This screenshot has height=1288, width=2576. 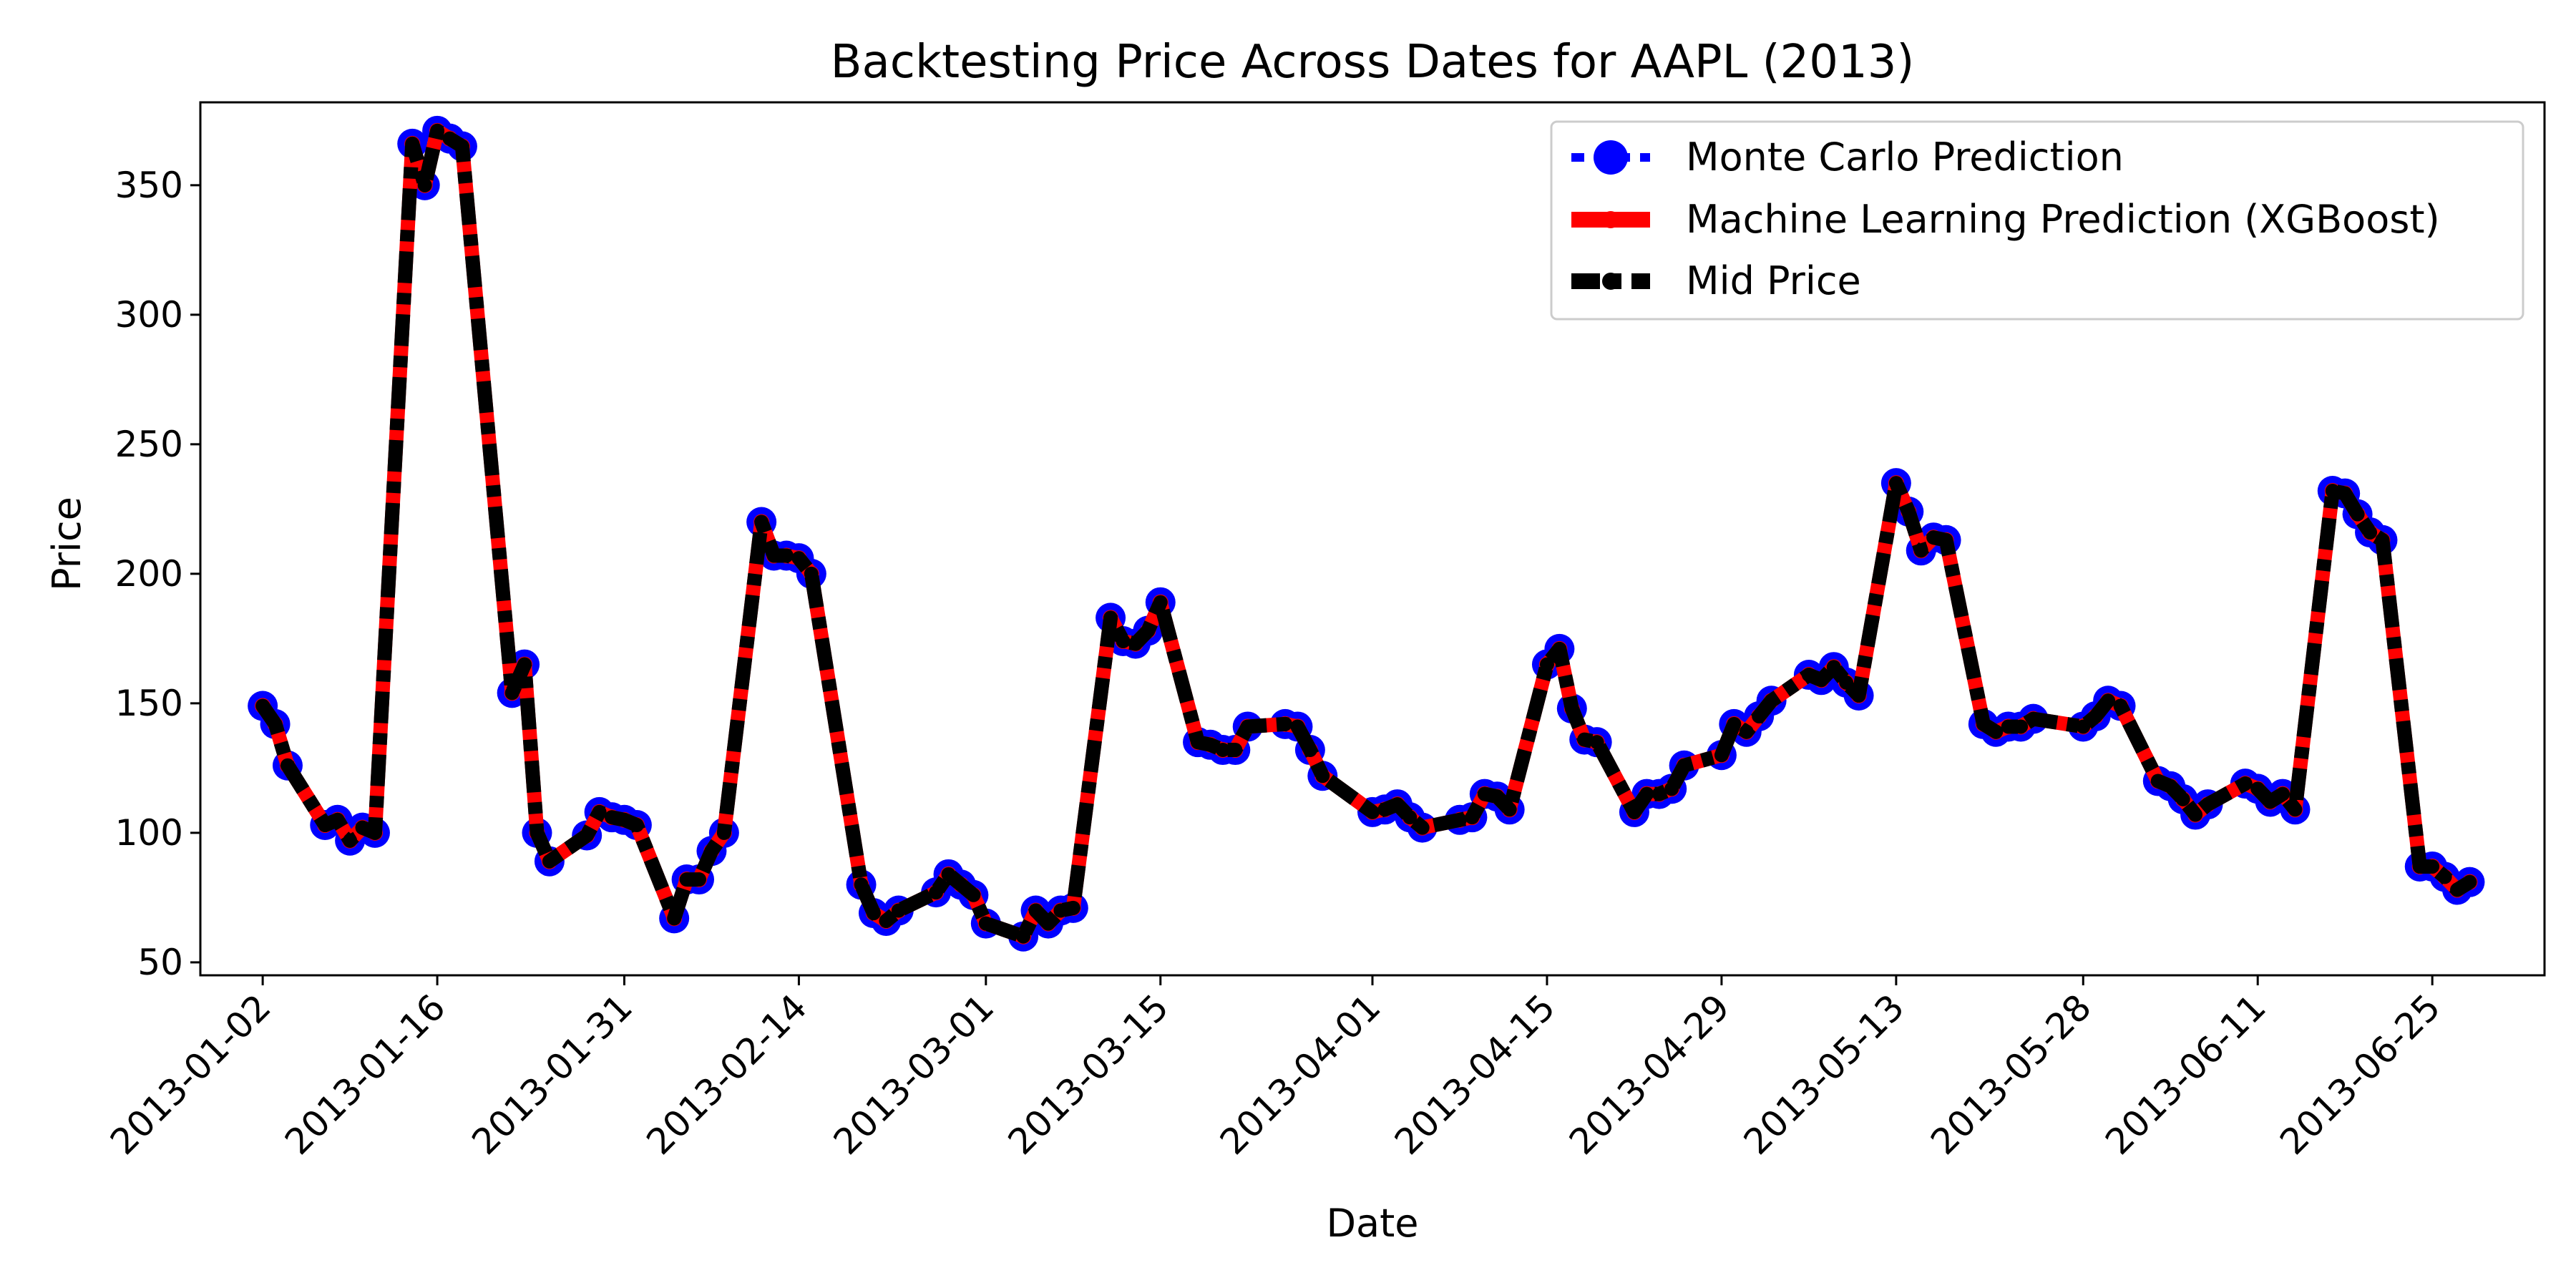 I want to click on y-tick-label: 50, so click(x=160, y=962).